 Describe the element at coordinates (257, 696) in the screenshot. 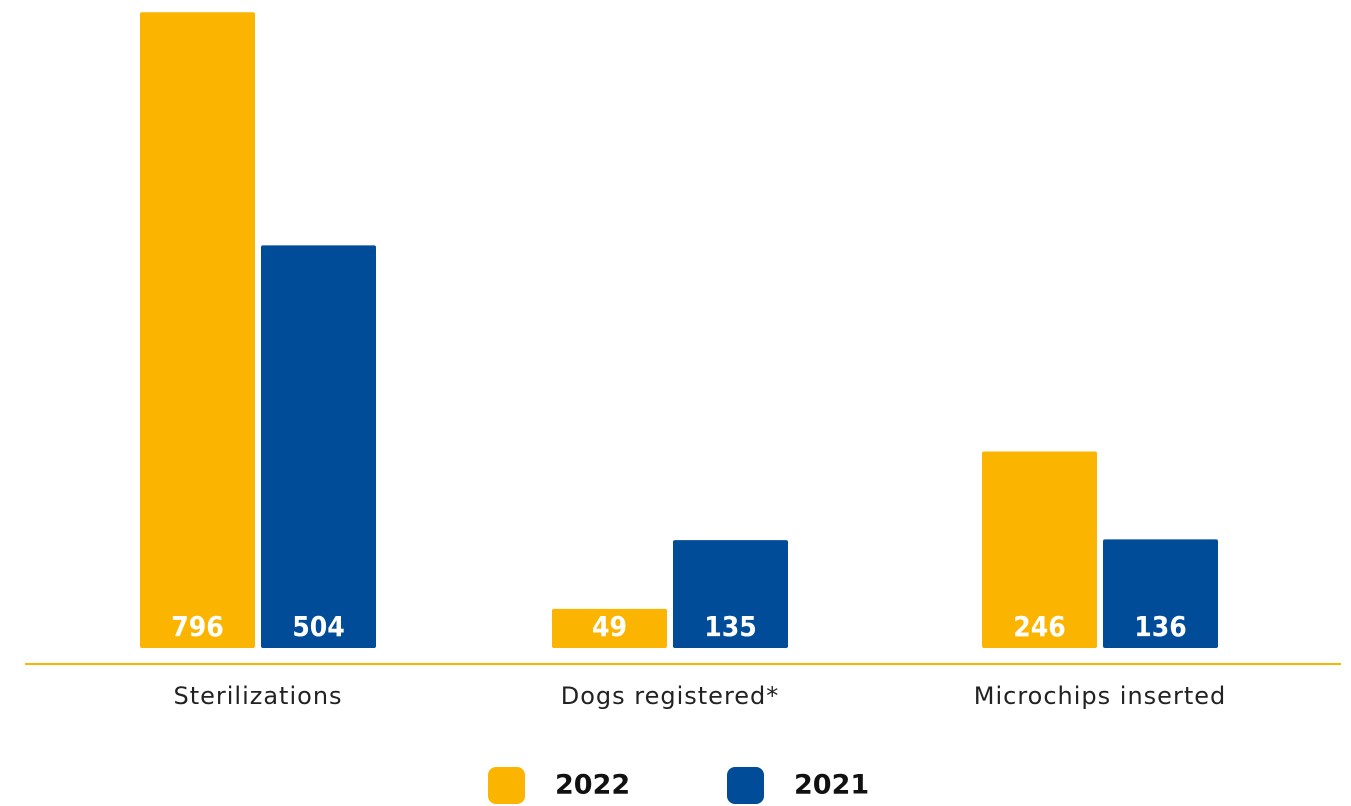

I see `x-tick-label: Sterilizations` at that location.